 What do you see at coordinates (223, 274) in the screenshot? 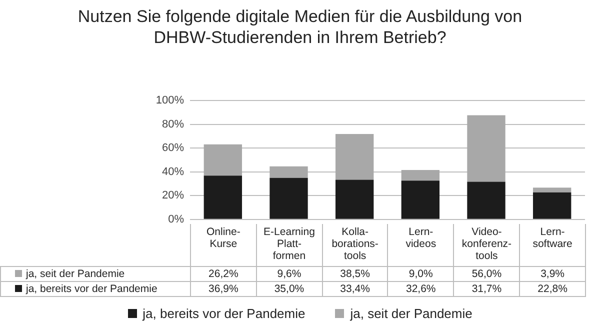
I see `data-label: 26,2%` at bounding box center [223, 274].